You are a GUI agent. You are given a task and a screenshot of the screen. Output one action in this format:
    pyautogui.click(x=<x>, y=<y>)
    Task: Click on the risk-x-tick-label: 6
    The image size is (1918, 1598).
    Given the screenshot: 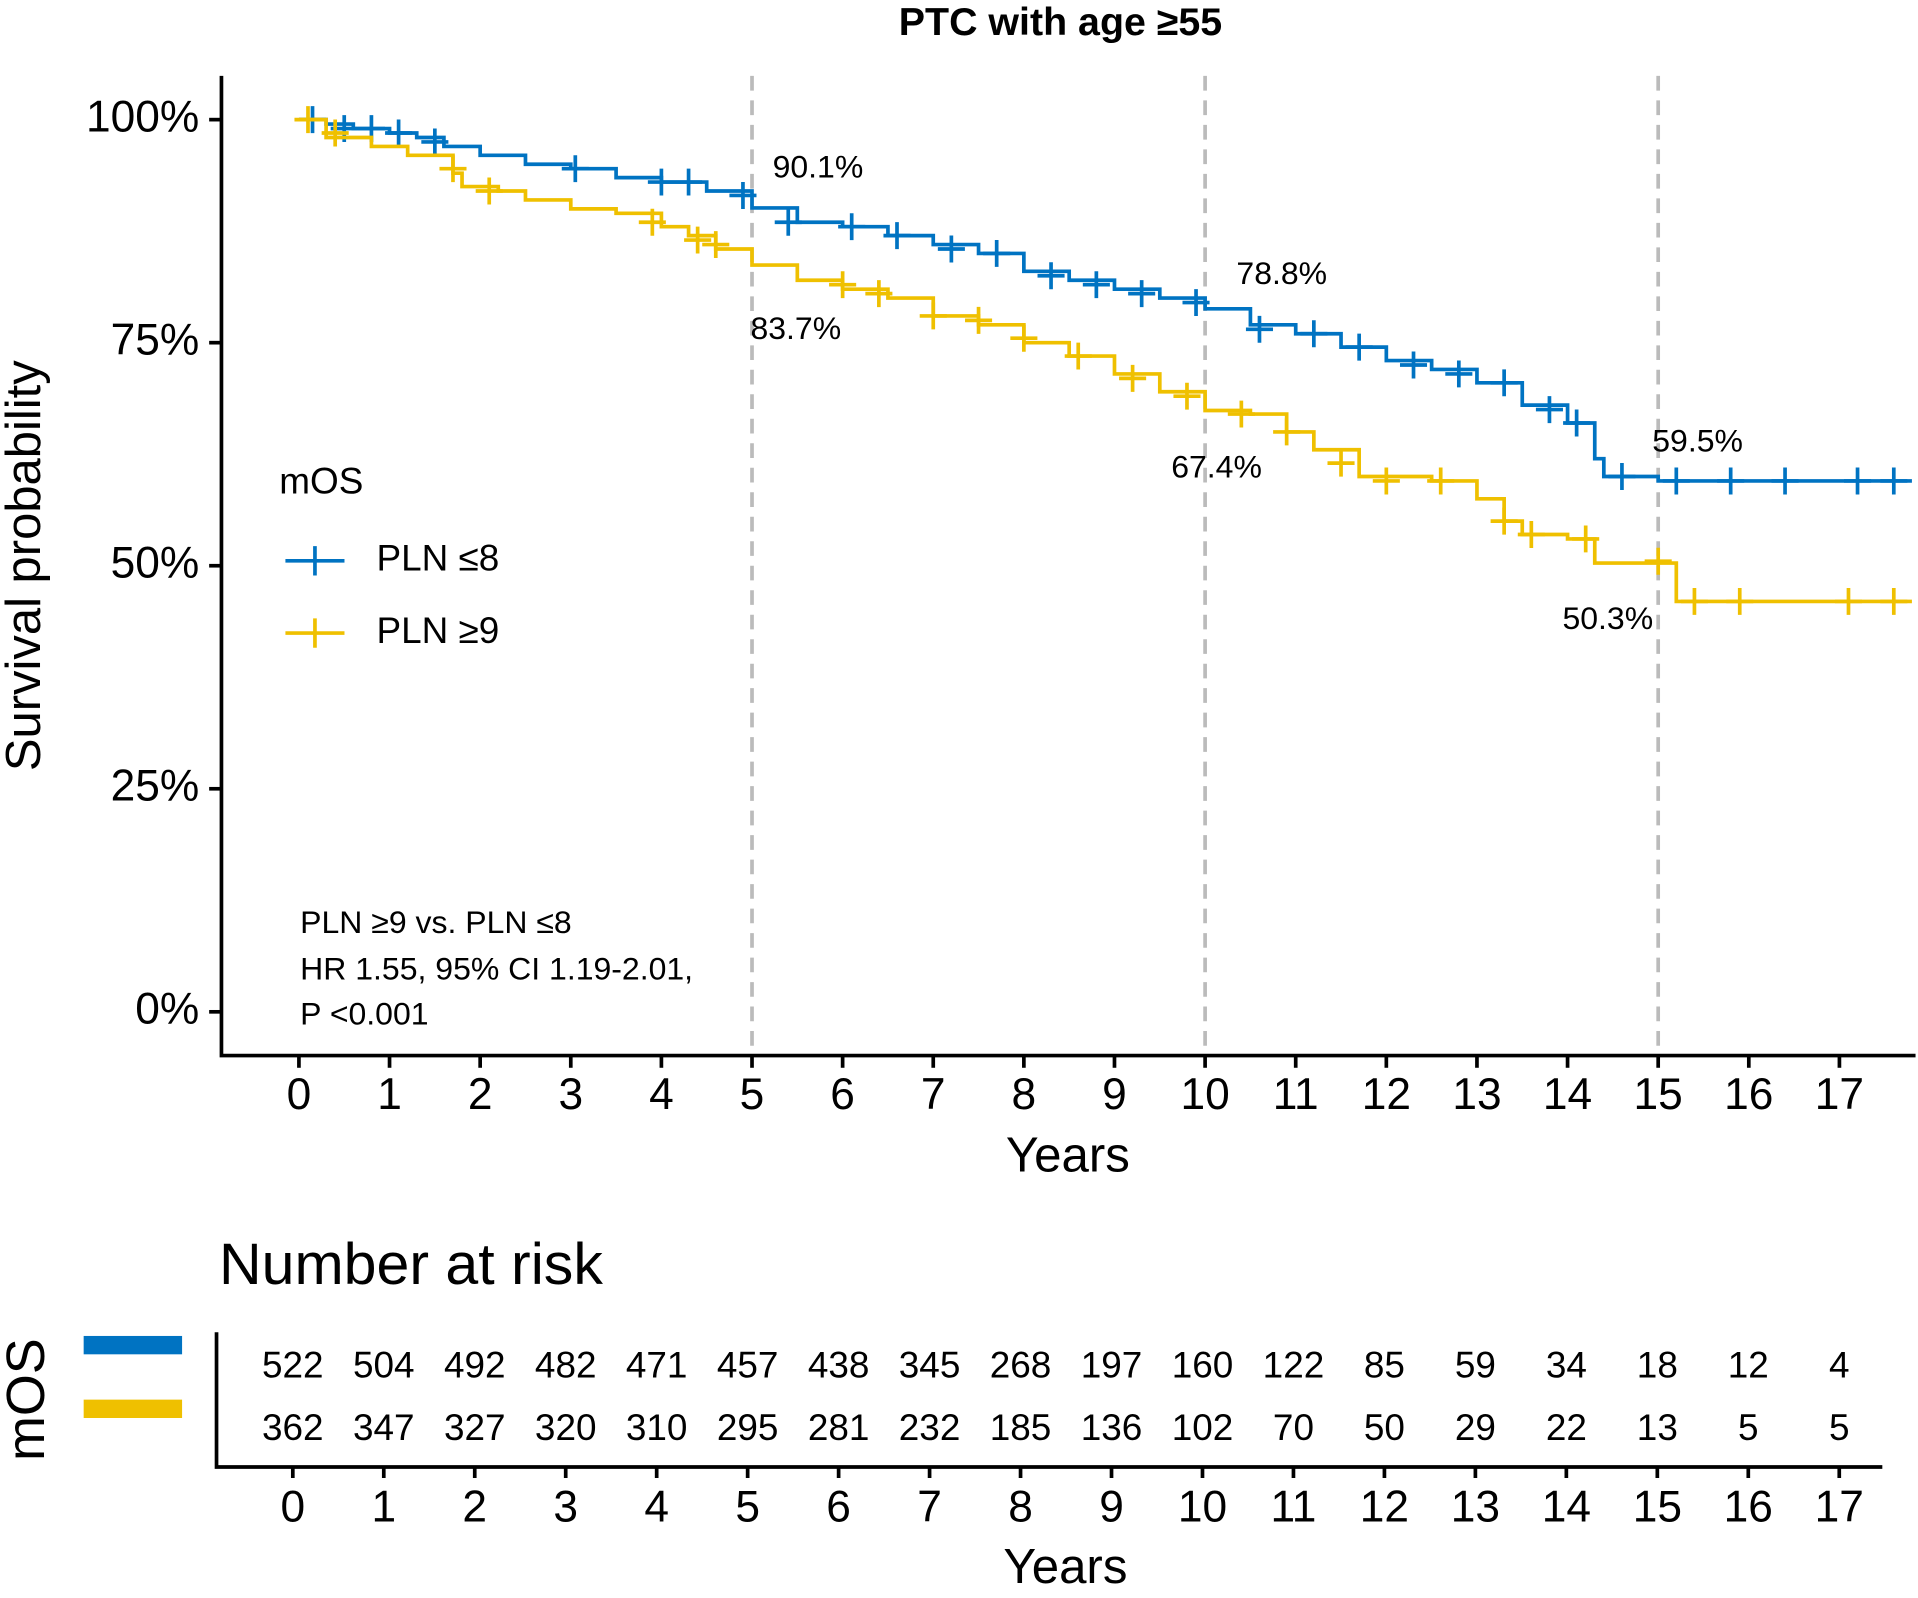 What is the action you would take?
    pyautogui.click(x=838, y=1507)
    